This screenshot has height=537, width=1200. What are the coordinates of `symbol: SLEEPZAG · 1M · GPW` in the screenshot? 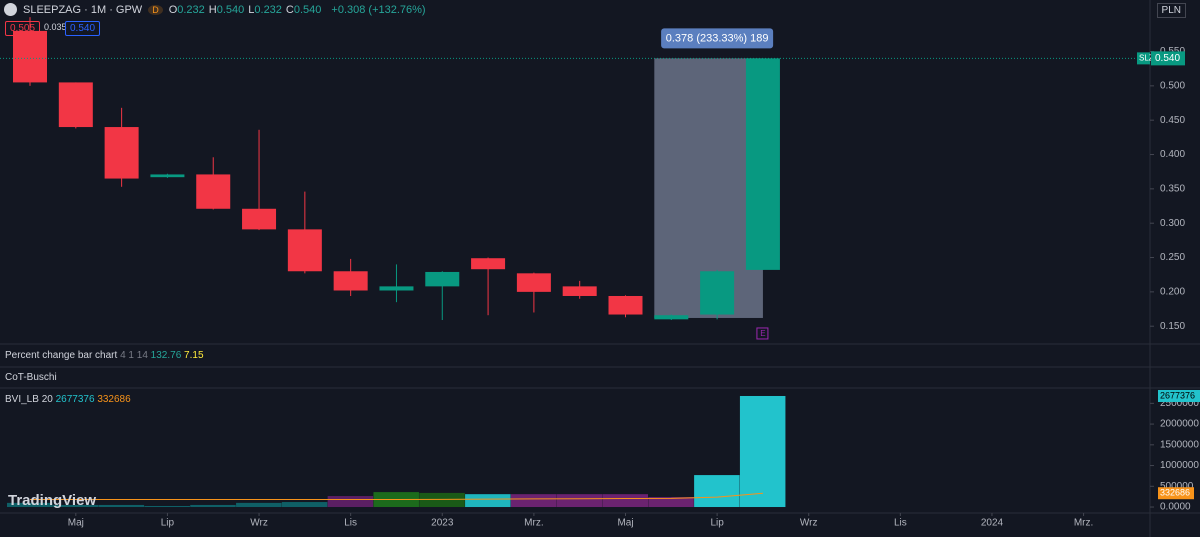 It's located at (83, 9).